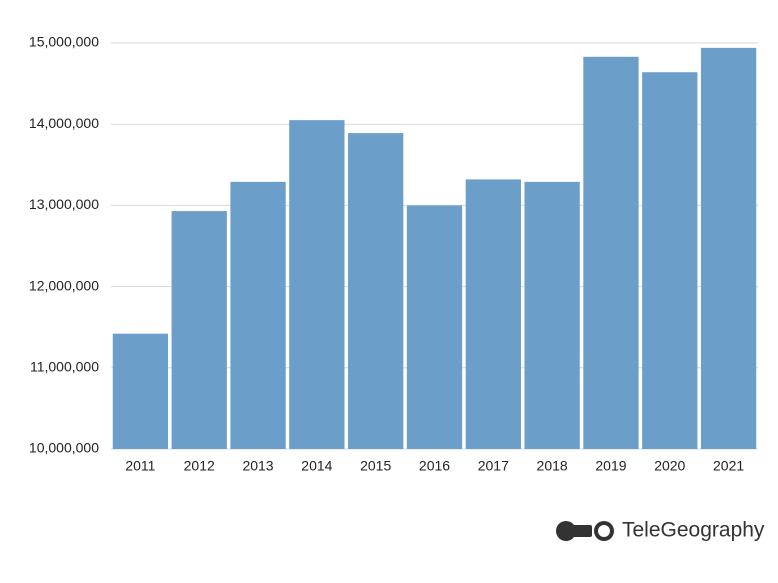 Image resolution: width=778 pixels, height=583 pixels. What do you see at coordinates (64, 367) in the screenshot?
I see `y-tick-label: 11,000,000` at bounding box center [64, 367].